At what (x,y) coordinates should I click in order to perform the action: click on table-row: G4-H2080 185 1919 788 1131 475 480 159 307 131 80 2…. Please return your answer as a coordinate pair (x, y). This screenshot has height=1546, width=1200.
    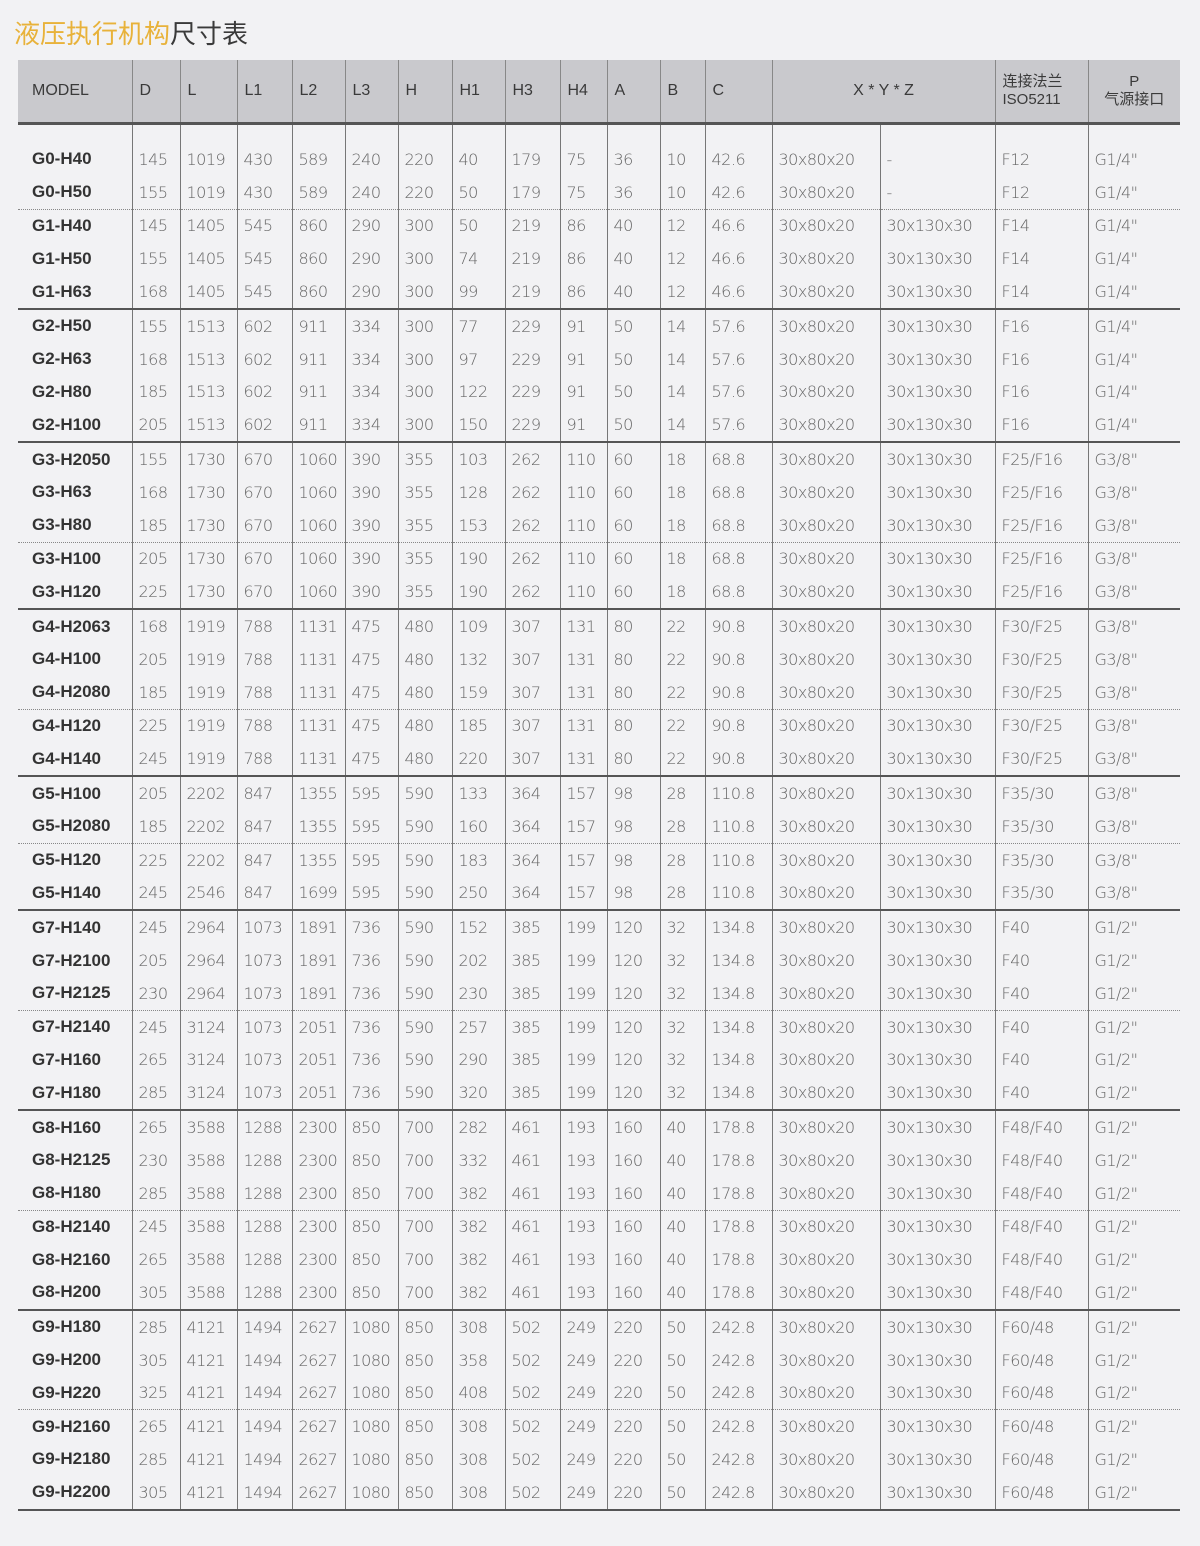
    Looking at the image, I should click on (599, 692).